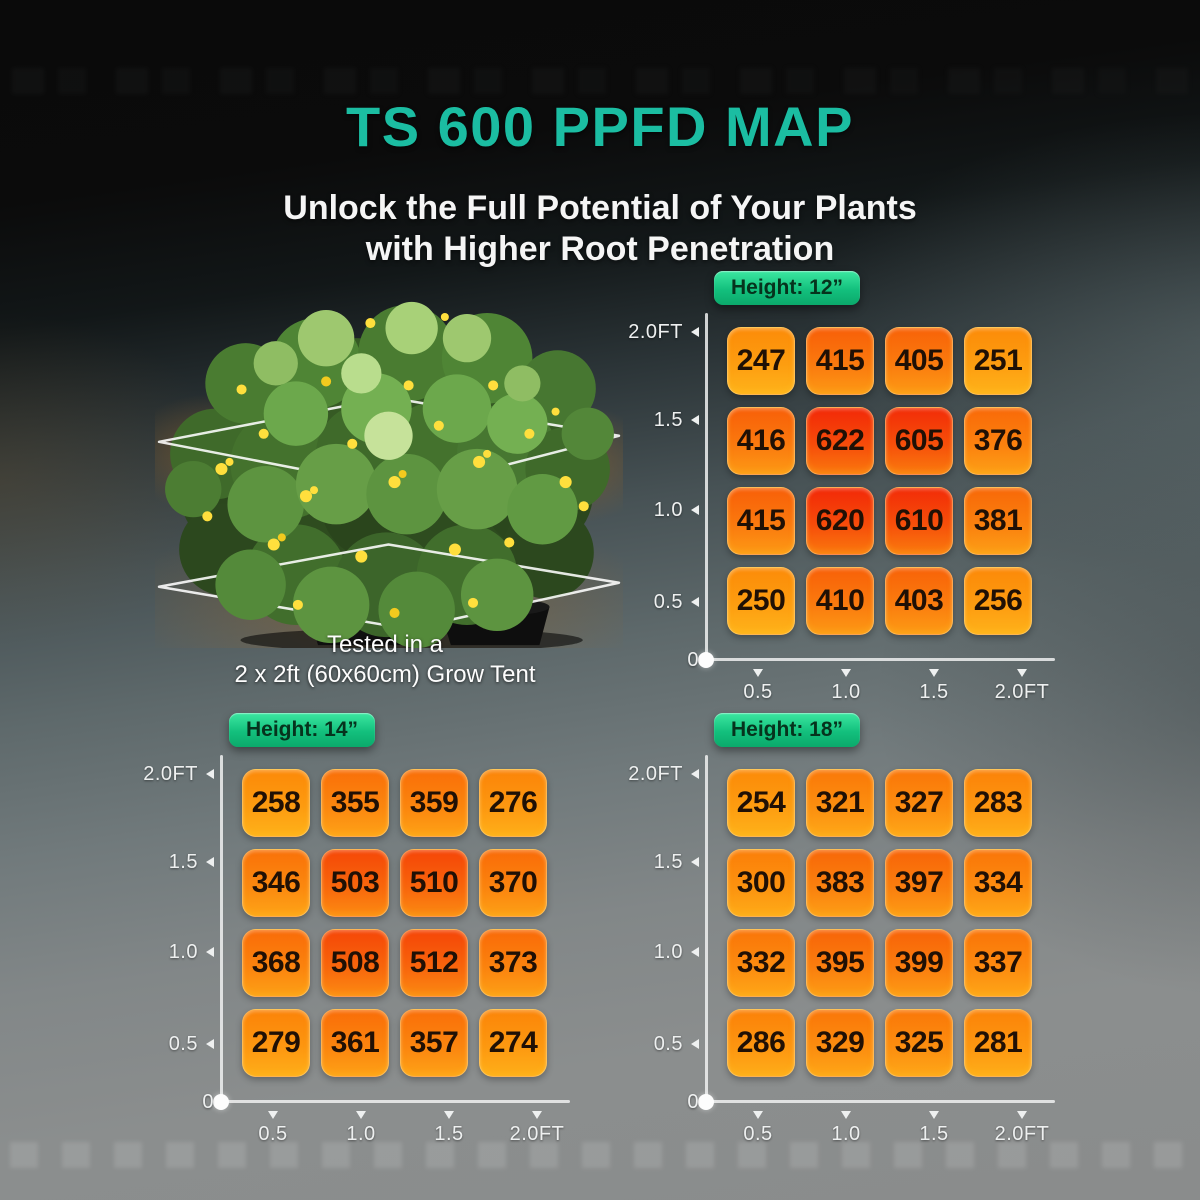  What do you see at coordinates (787, 288) in the screenshot?
I see `height-badge: Height: 12”` at bounding box center [787, 288].